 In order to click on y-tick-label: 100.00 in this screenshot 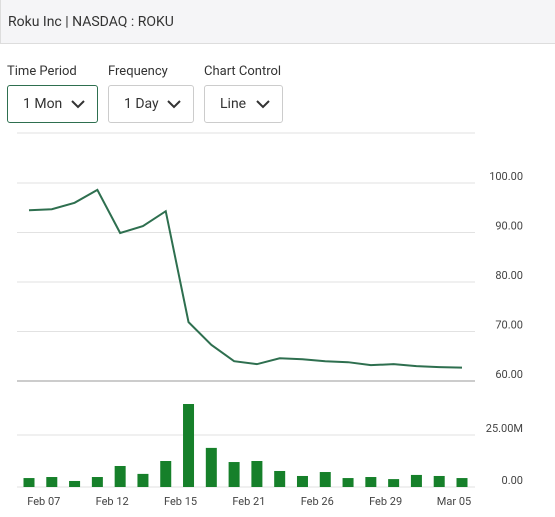, I will do `click(506, 176)`.